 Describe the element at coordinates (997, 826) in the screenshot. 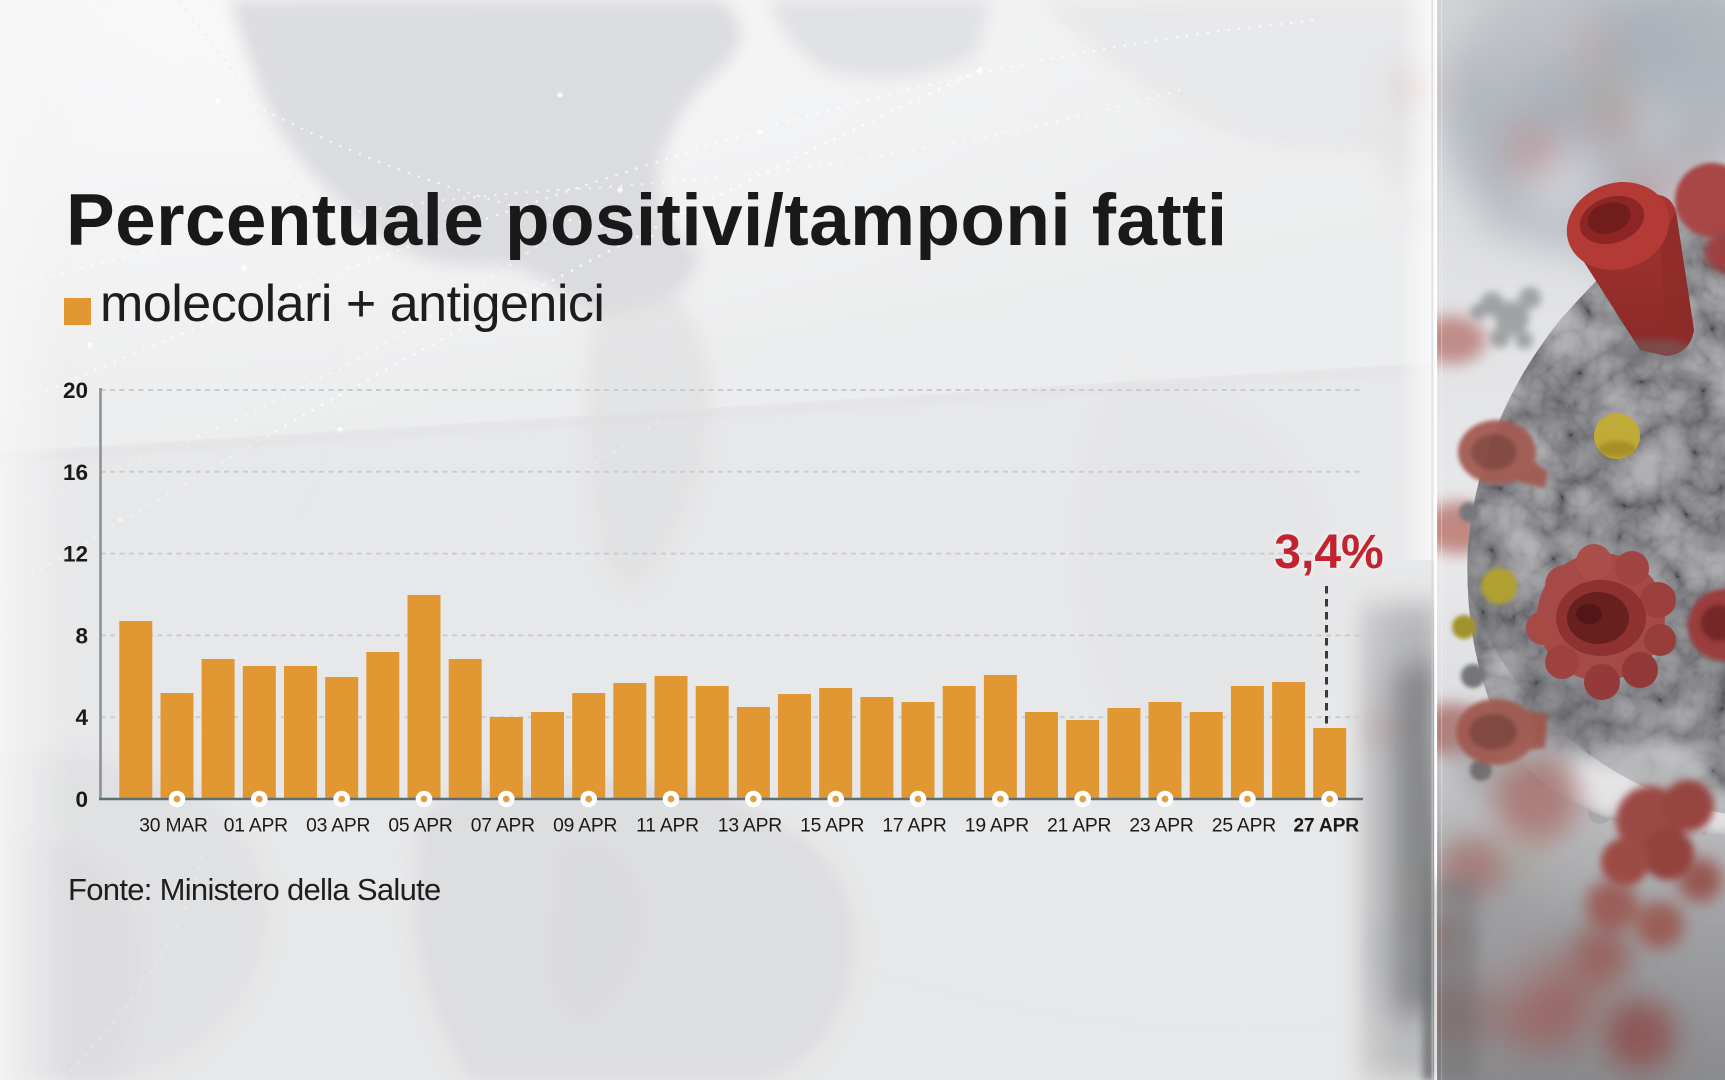

I see `svg-text: 19 APR` at that location.